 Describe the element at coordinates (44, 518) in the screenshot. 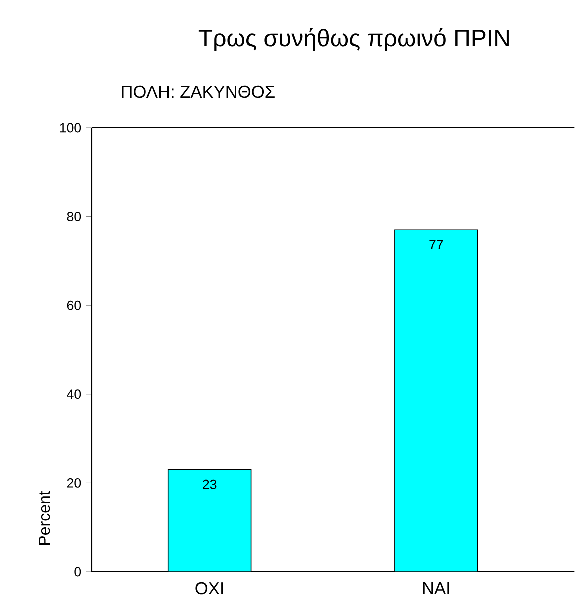

I see `y-axis-title: Percent` at that location.